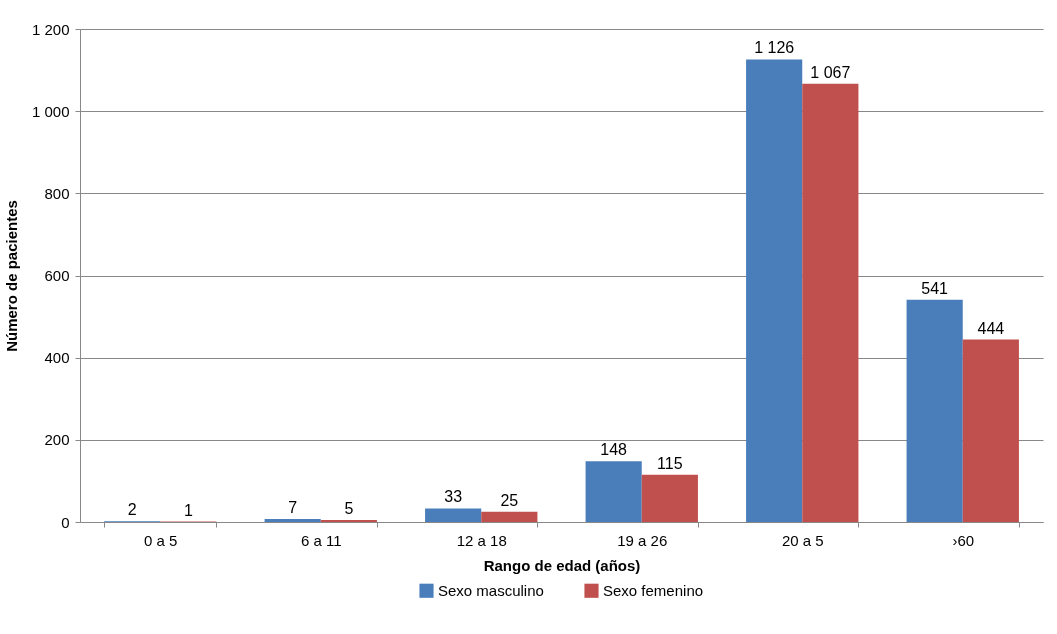 The image size is (1057, 634). What do you see at coordinates (188, 510) in the screenshot?
I see `data-label: 1` at bounding box center [188, 510].